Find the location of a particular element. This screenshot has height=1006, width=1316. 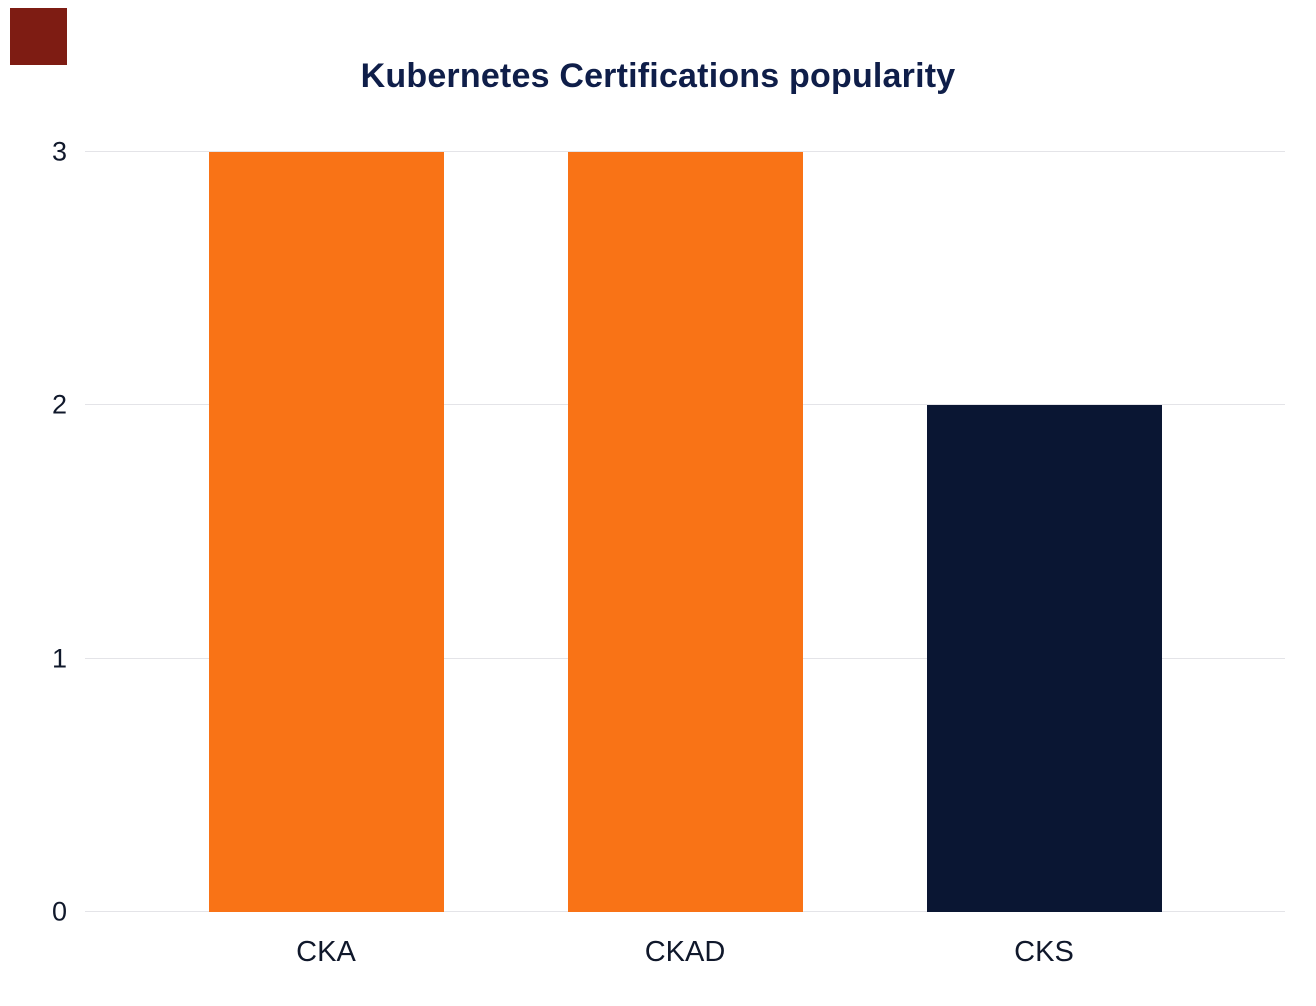

x-axis-label-cks: CKS is located at coordinates (1044, 952).